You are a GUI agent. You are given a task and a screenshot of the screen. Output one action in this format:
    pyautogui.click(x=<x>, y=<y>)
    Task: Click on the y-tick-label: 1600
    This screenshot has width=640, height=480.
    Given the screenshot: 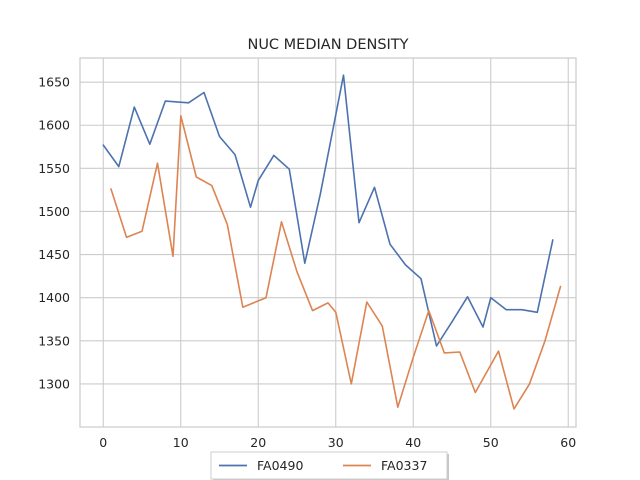 What is the action you would take?
    pyautogui.click(x=54, y=125)
    